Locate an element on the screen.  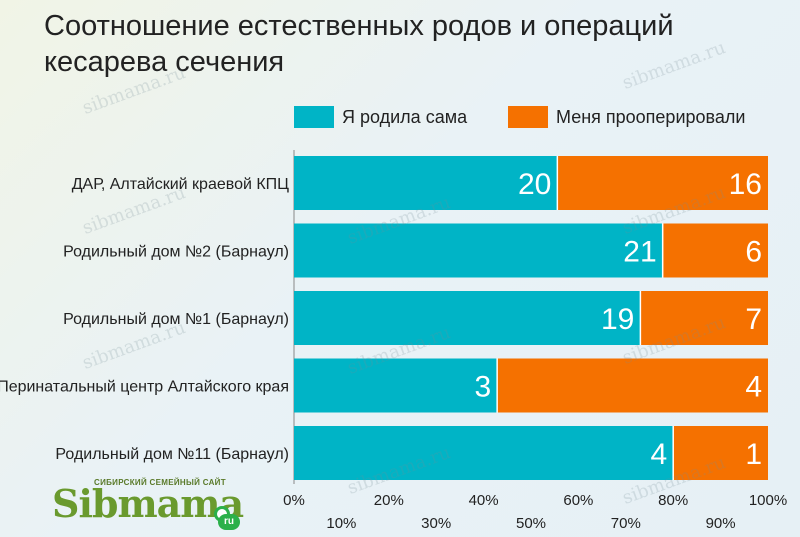
category-label: Родильный дом №11 (Барнаул) is located at coordinates (172, 454).